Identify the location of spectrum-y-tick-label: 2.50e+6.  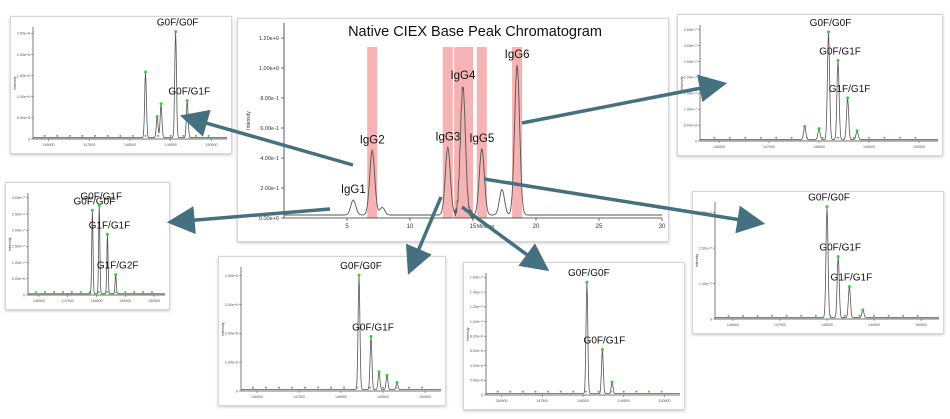
(23, 34).